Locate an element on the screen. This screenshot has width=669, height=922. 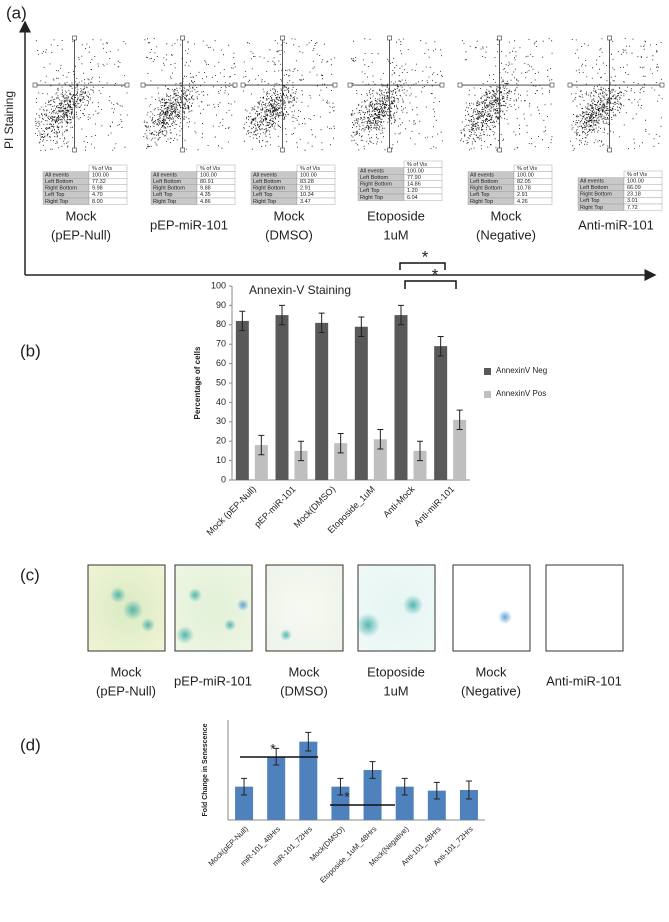
y-tick-label: 10 is located at coordinates (221, 460).